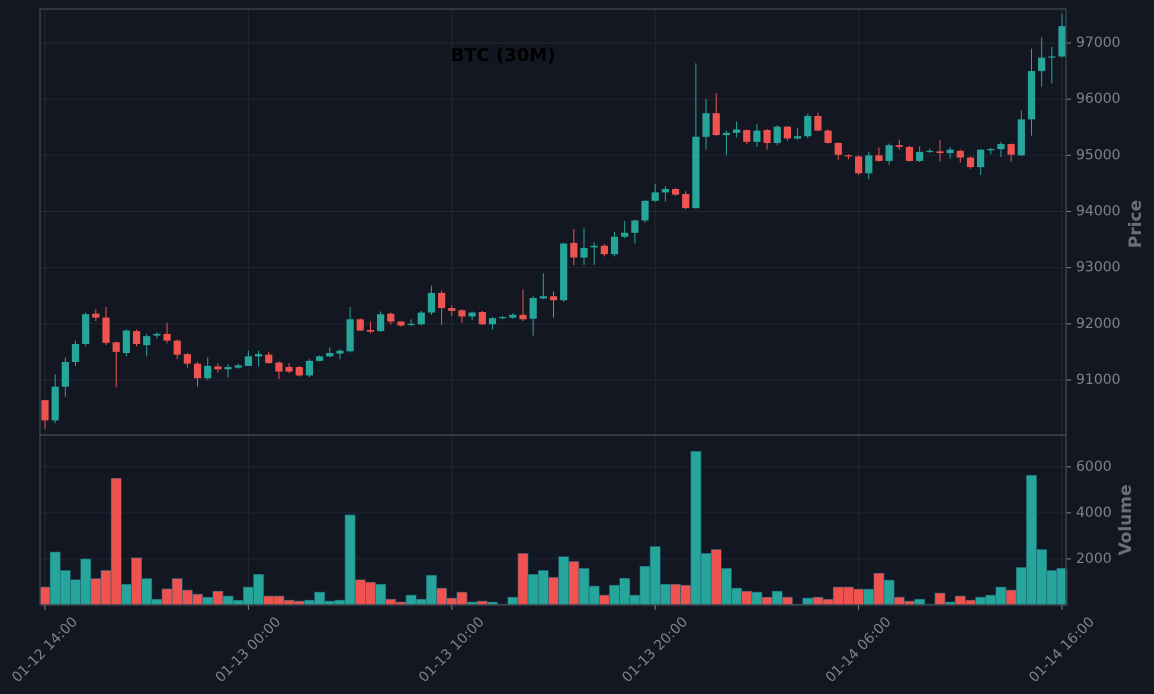 Image resolution: width=1154 pixels, height=694 pixels. What do you see at coordinates (1098, 324) in the screenshot?
I see `y-tick-label: 92000` at bounding box center [1098, 324].